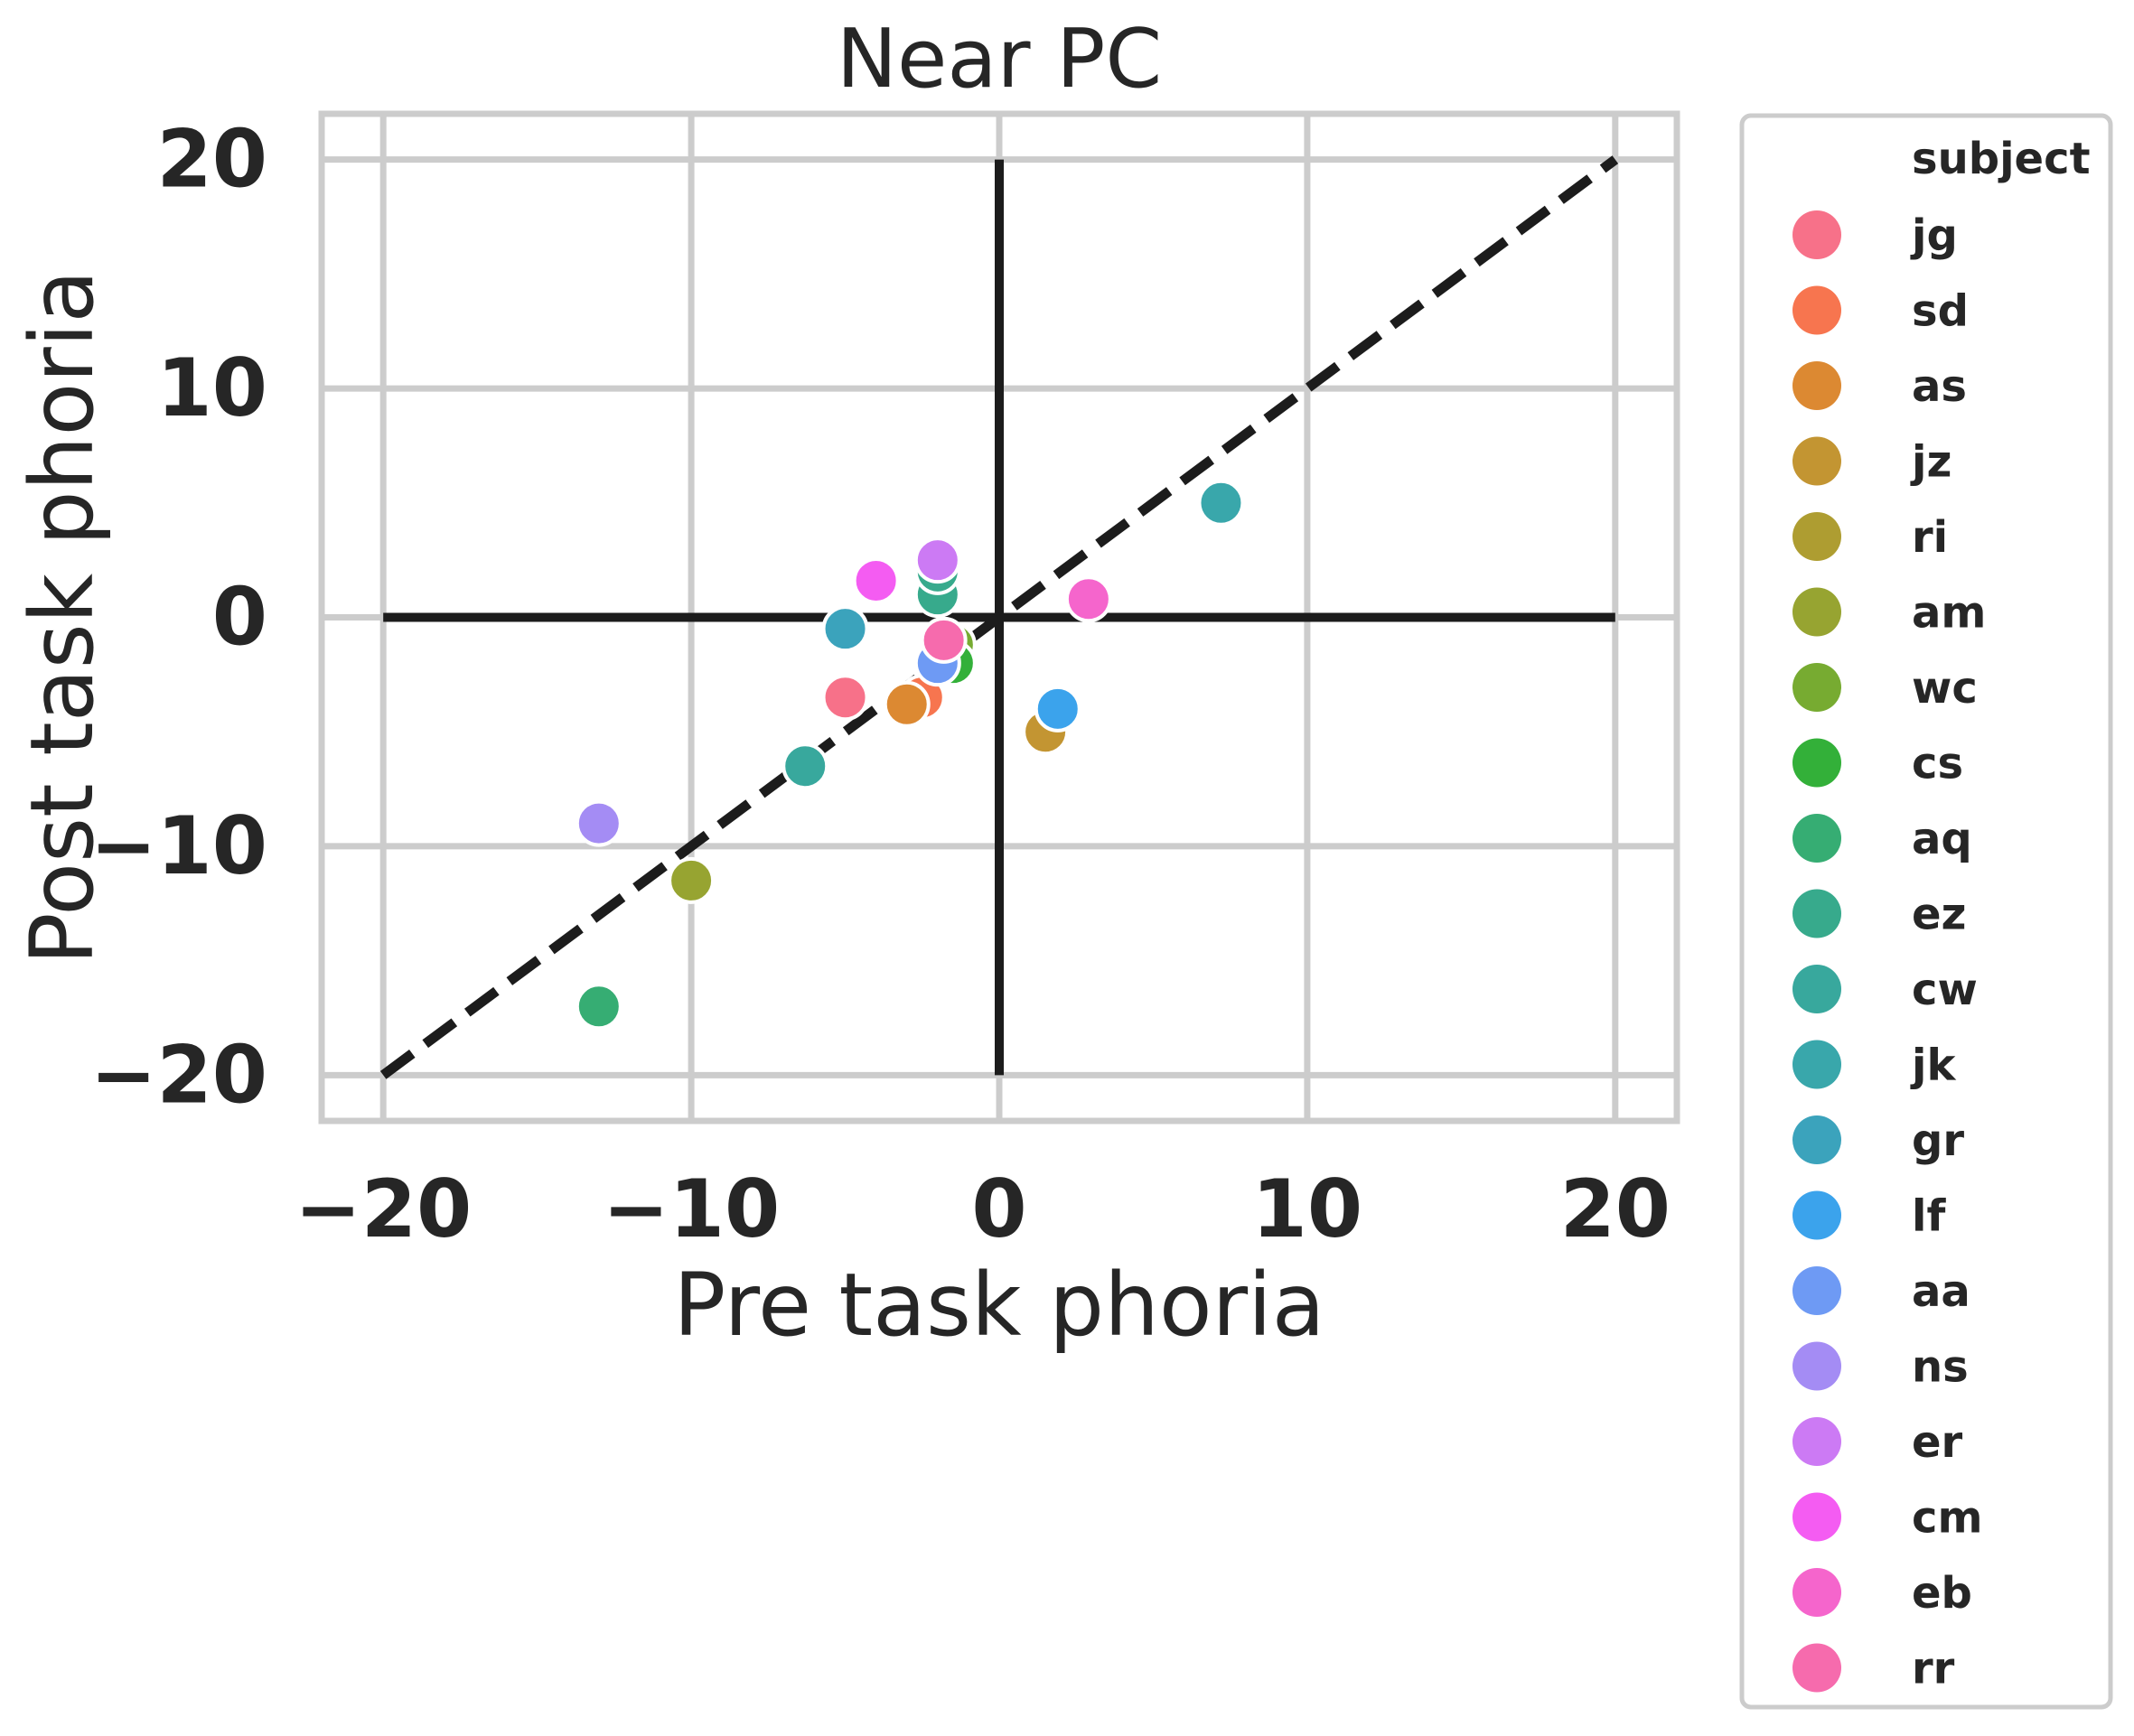  What do you see at coordinates (2001, 159) in the screenshot?
I see `legend-title: subject` at bounding box center [2001, 159].